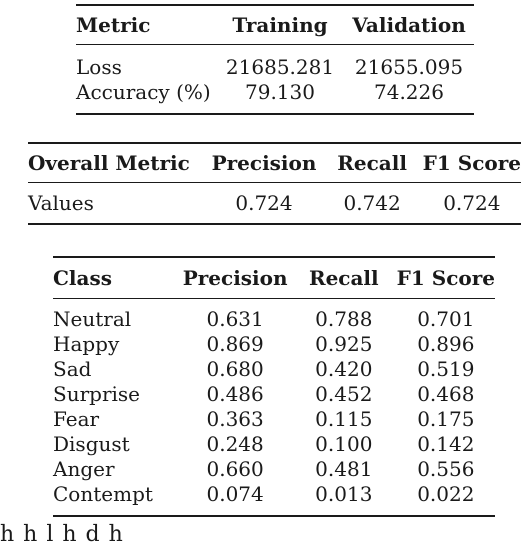  Describe the element at coordinates (446, 319) in the screenshot. I see `table-cell: 0.701` at that location.